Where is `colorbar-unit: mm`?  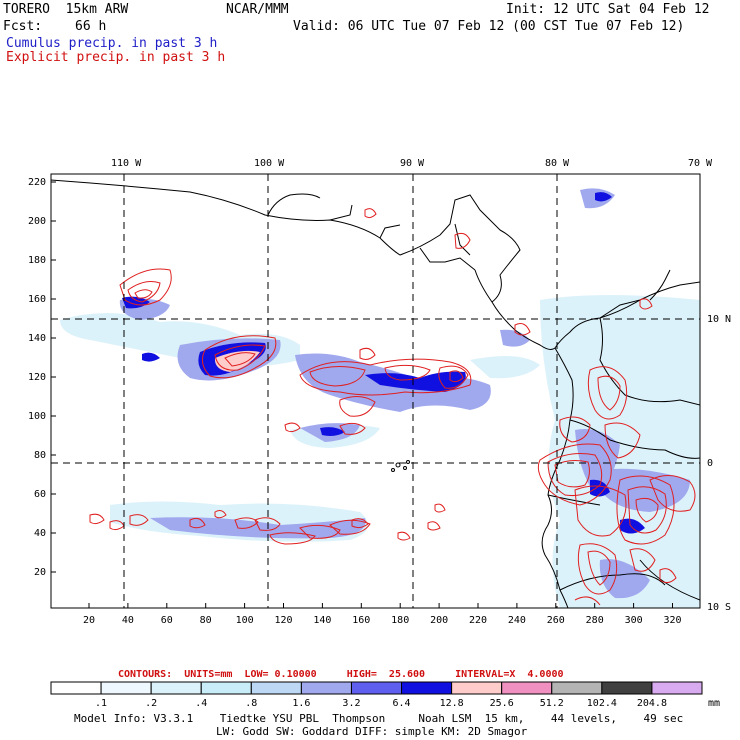
colorbar-unit: mm is located at coordinates (714, 703).